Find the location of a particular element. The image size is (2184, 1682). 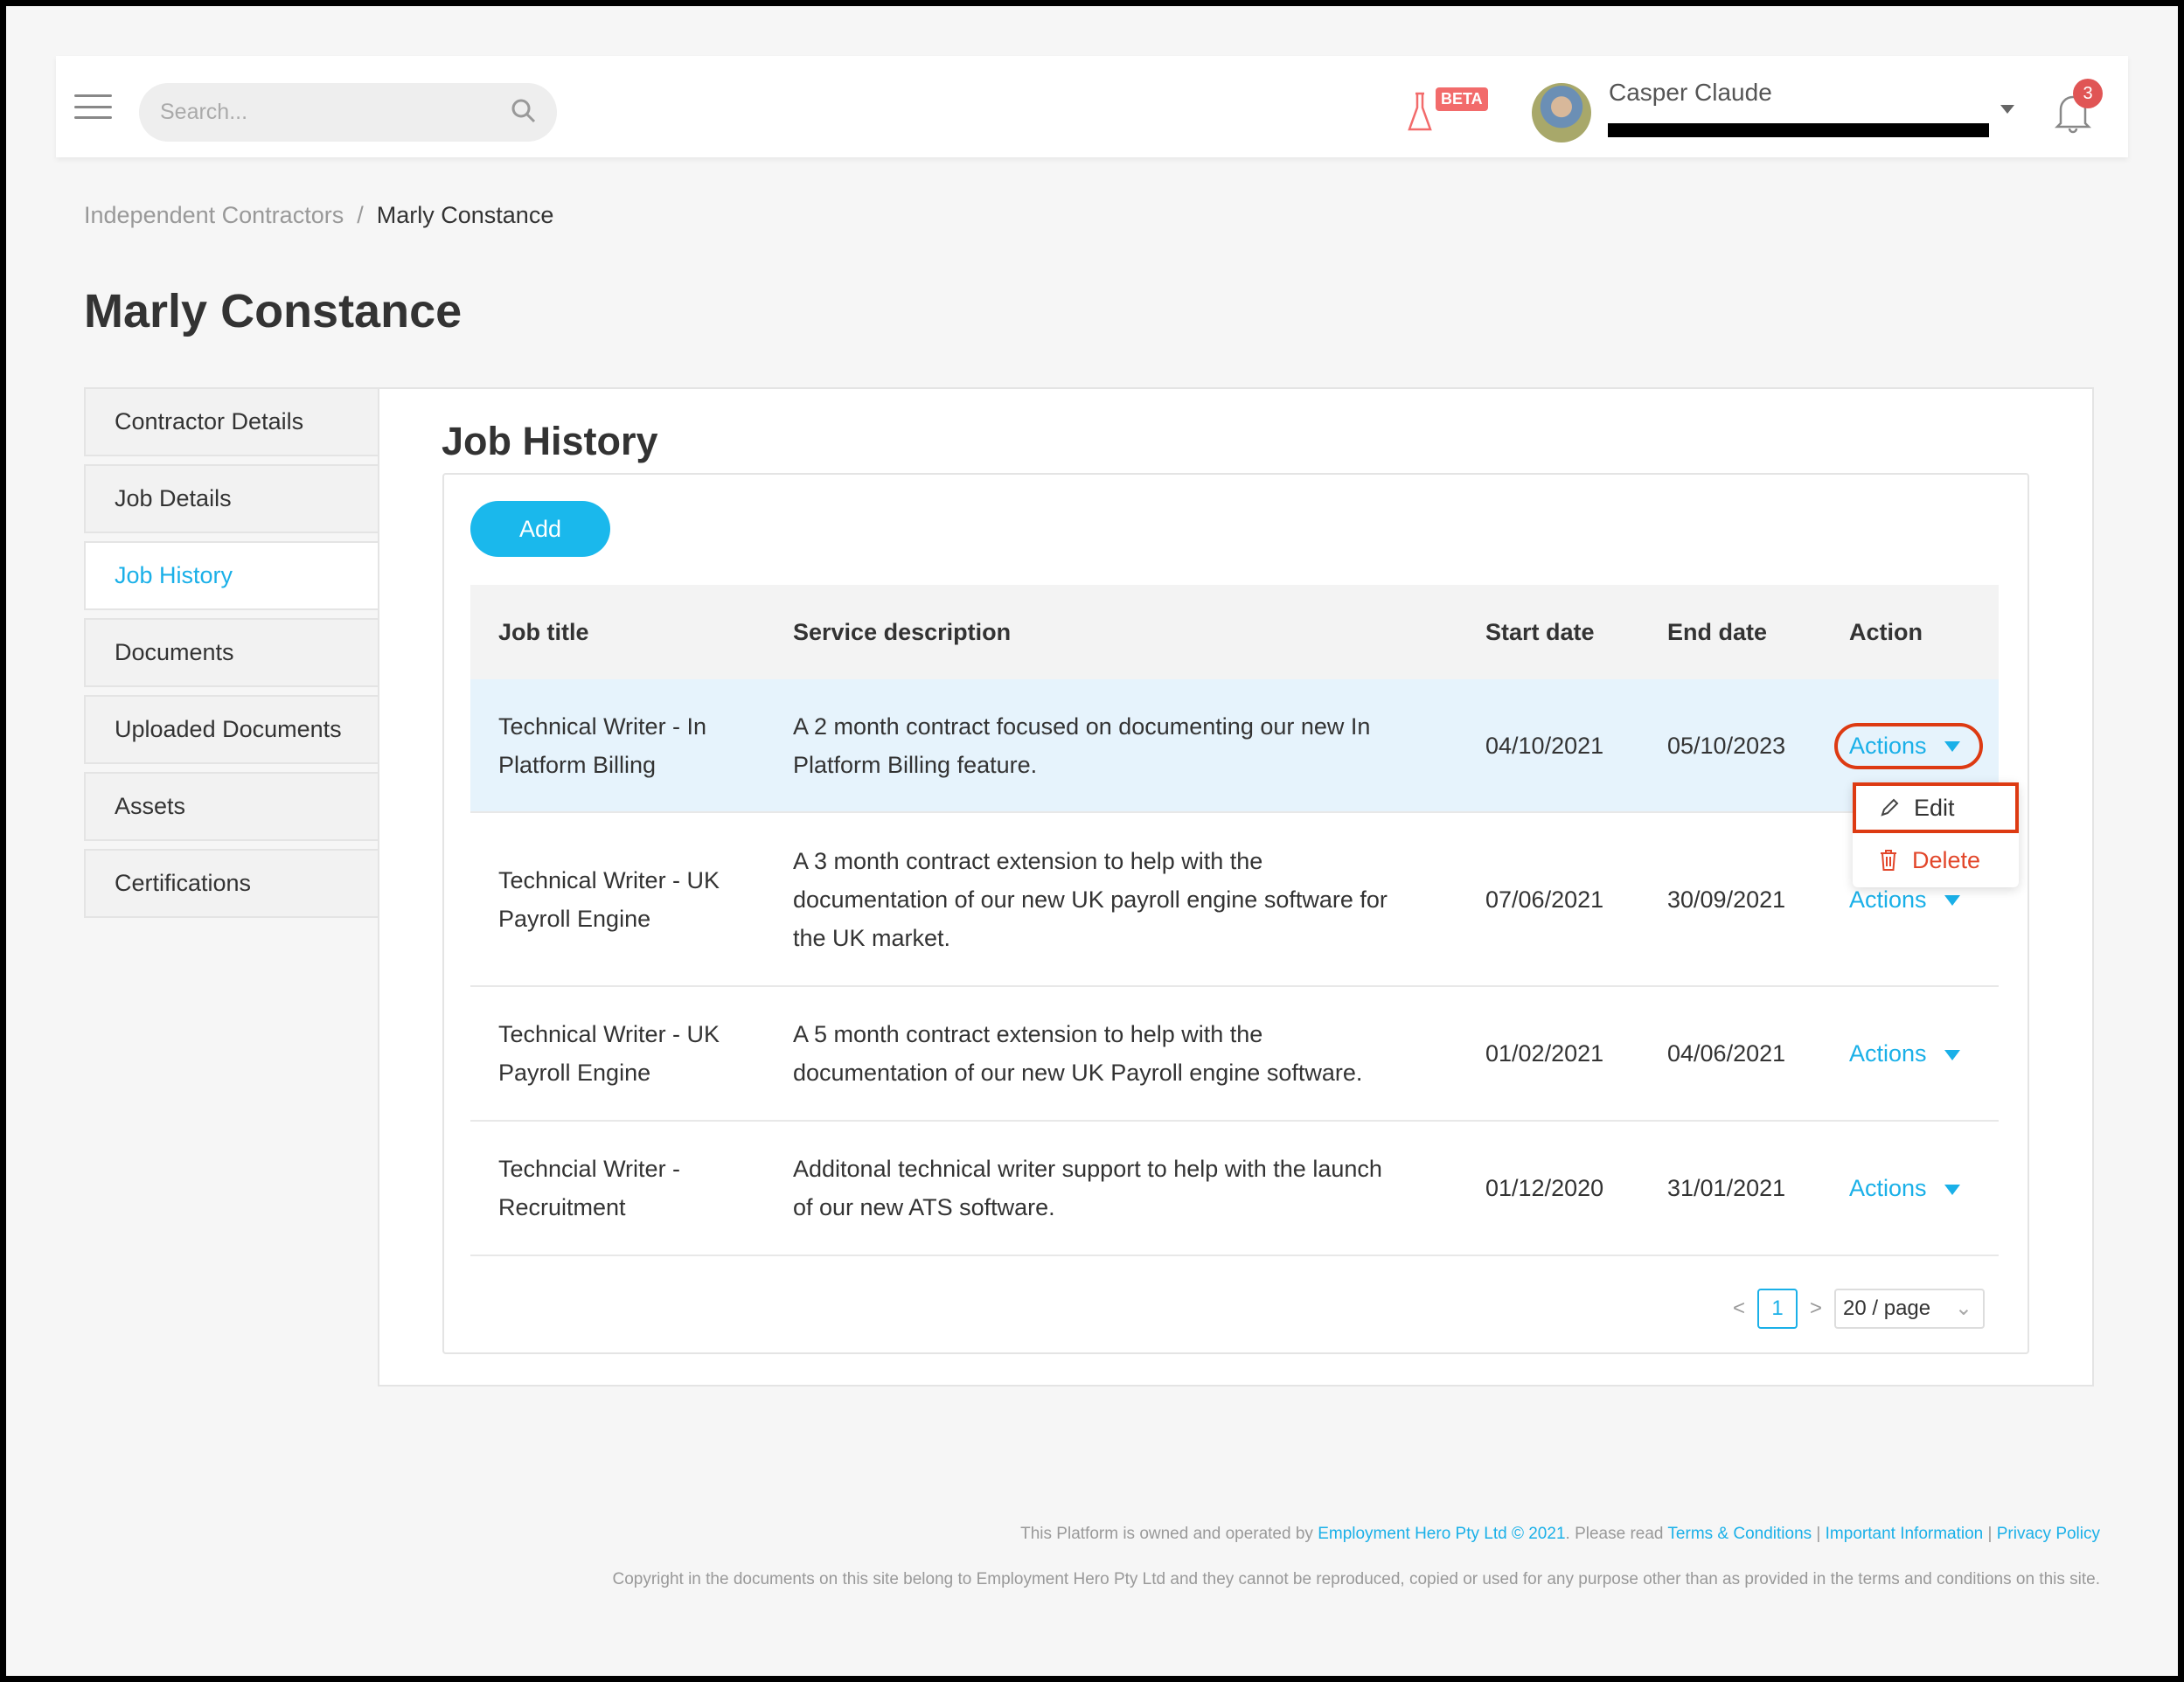

start-date: 04/10/2021 is located at coordinates (1548, 746).